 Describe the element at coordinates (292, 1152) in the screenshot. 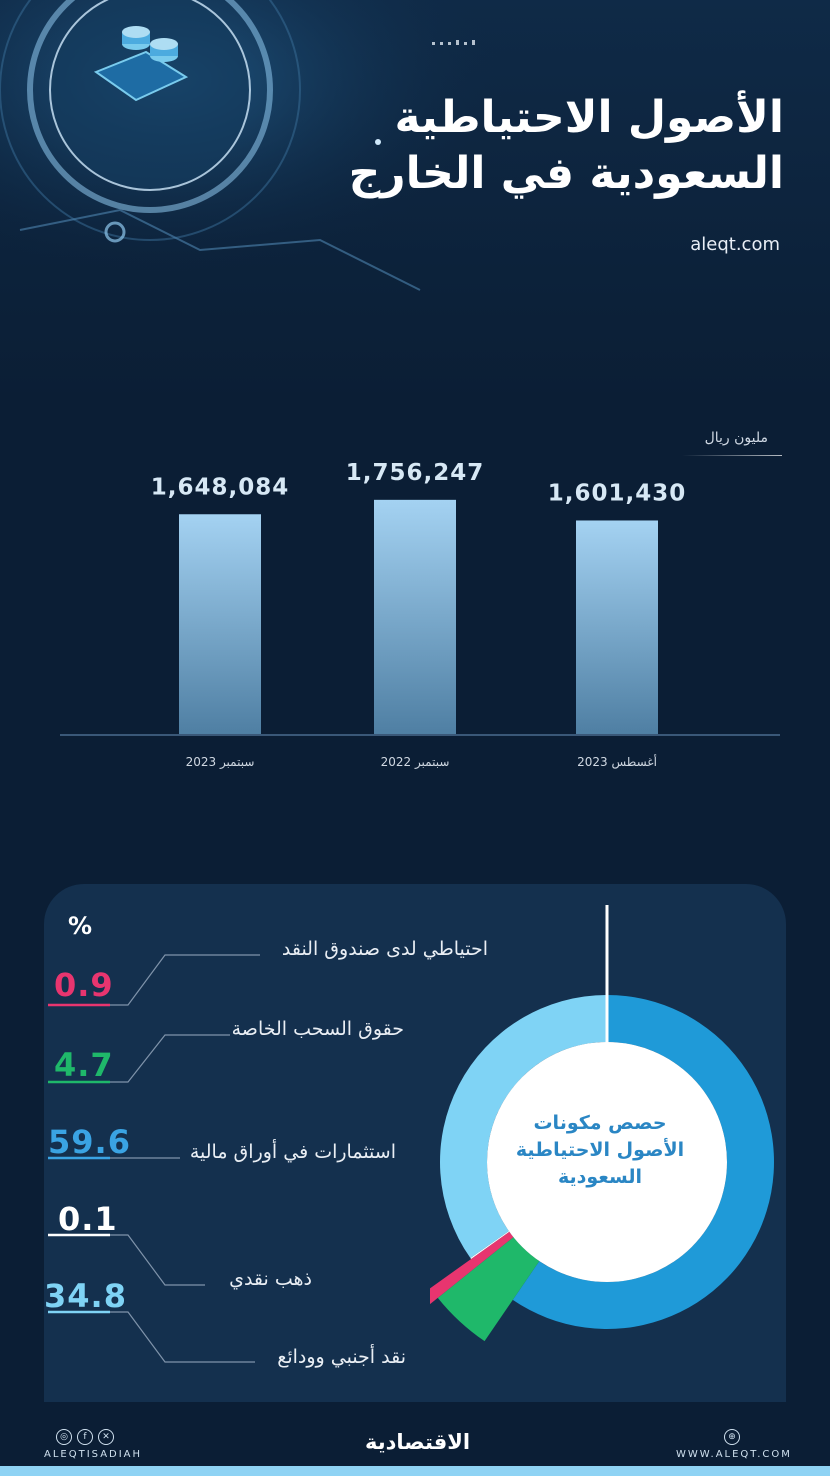

I see `legend-label-securities: استثمارات في أوراق مالية` at that location.